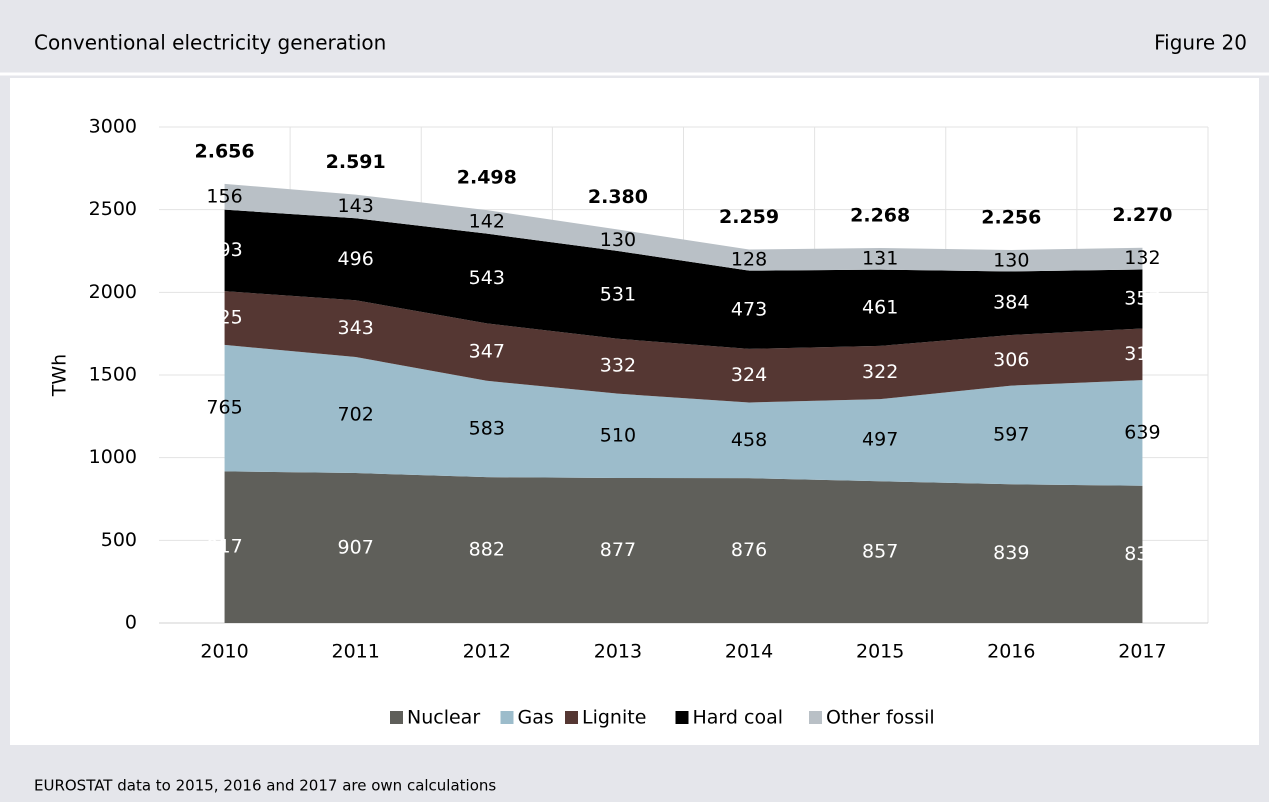 This screenshot has width=1269, height=802. I want to click on total-label: 2.270, so click(1142, 215).